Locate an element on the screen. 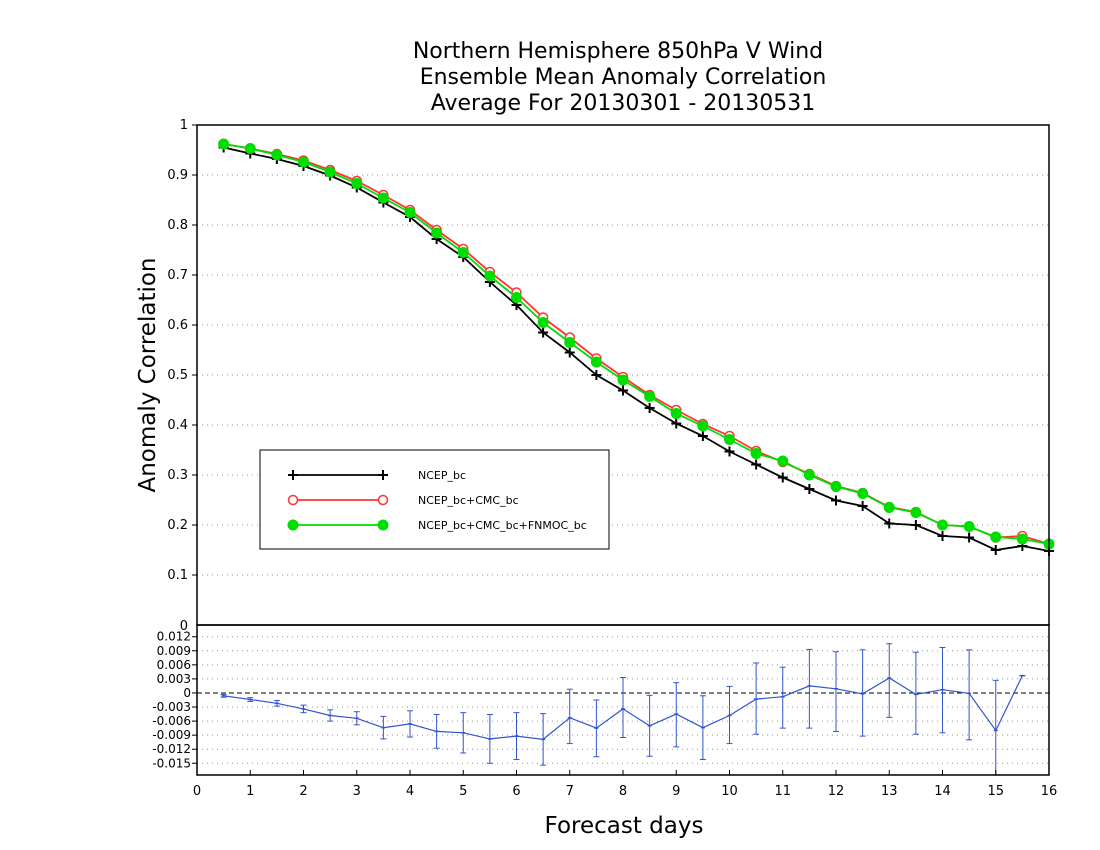 This screenshot has height=850, width=1100. x-tick-label: 0 is located at coordinates (197, 791).